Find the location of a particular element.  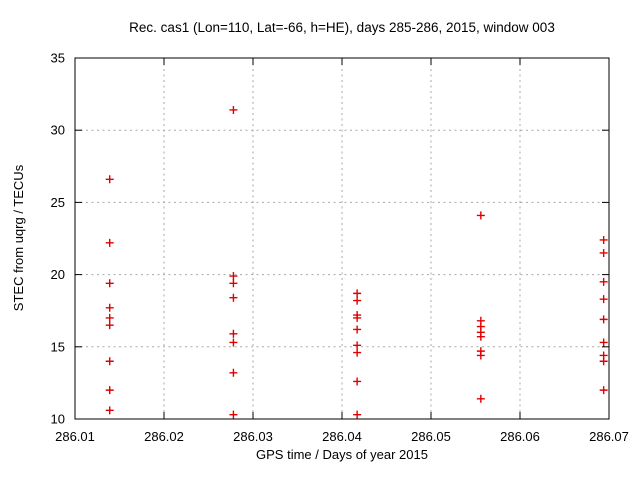

x-tick-label: 286.03 is located at coordinates (253, 436).